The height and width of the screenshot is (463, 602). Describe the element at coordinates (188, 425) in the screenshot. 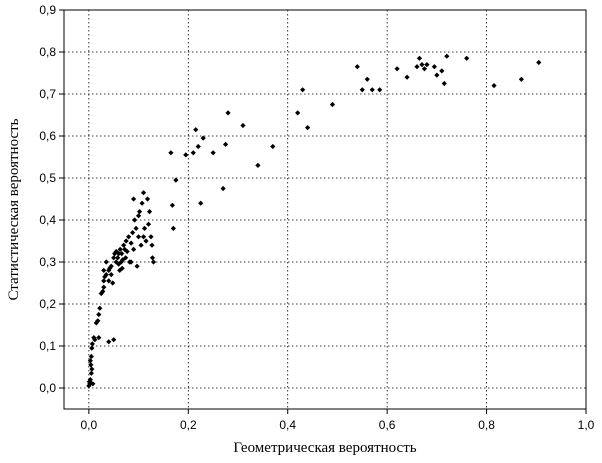

I see `x-tick-label: 0,2` at that location.